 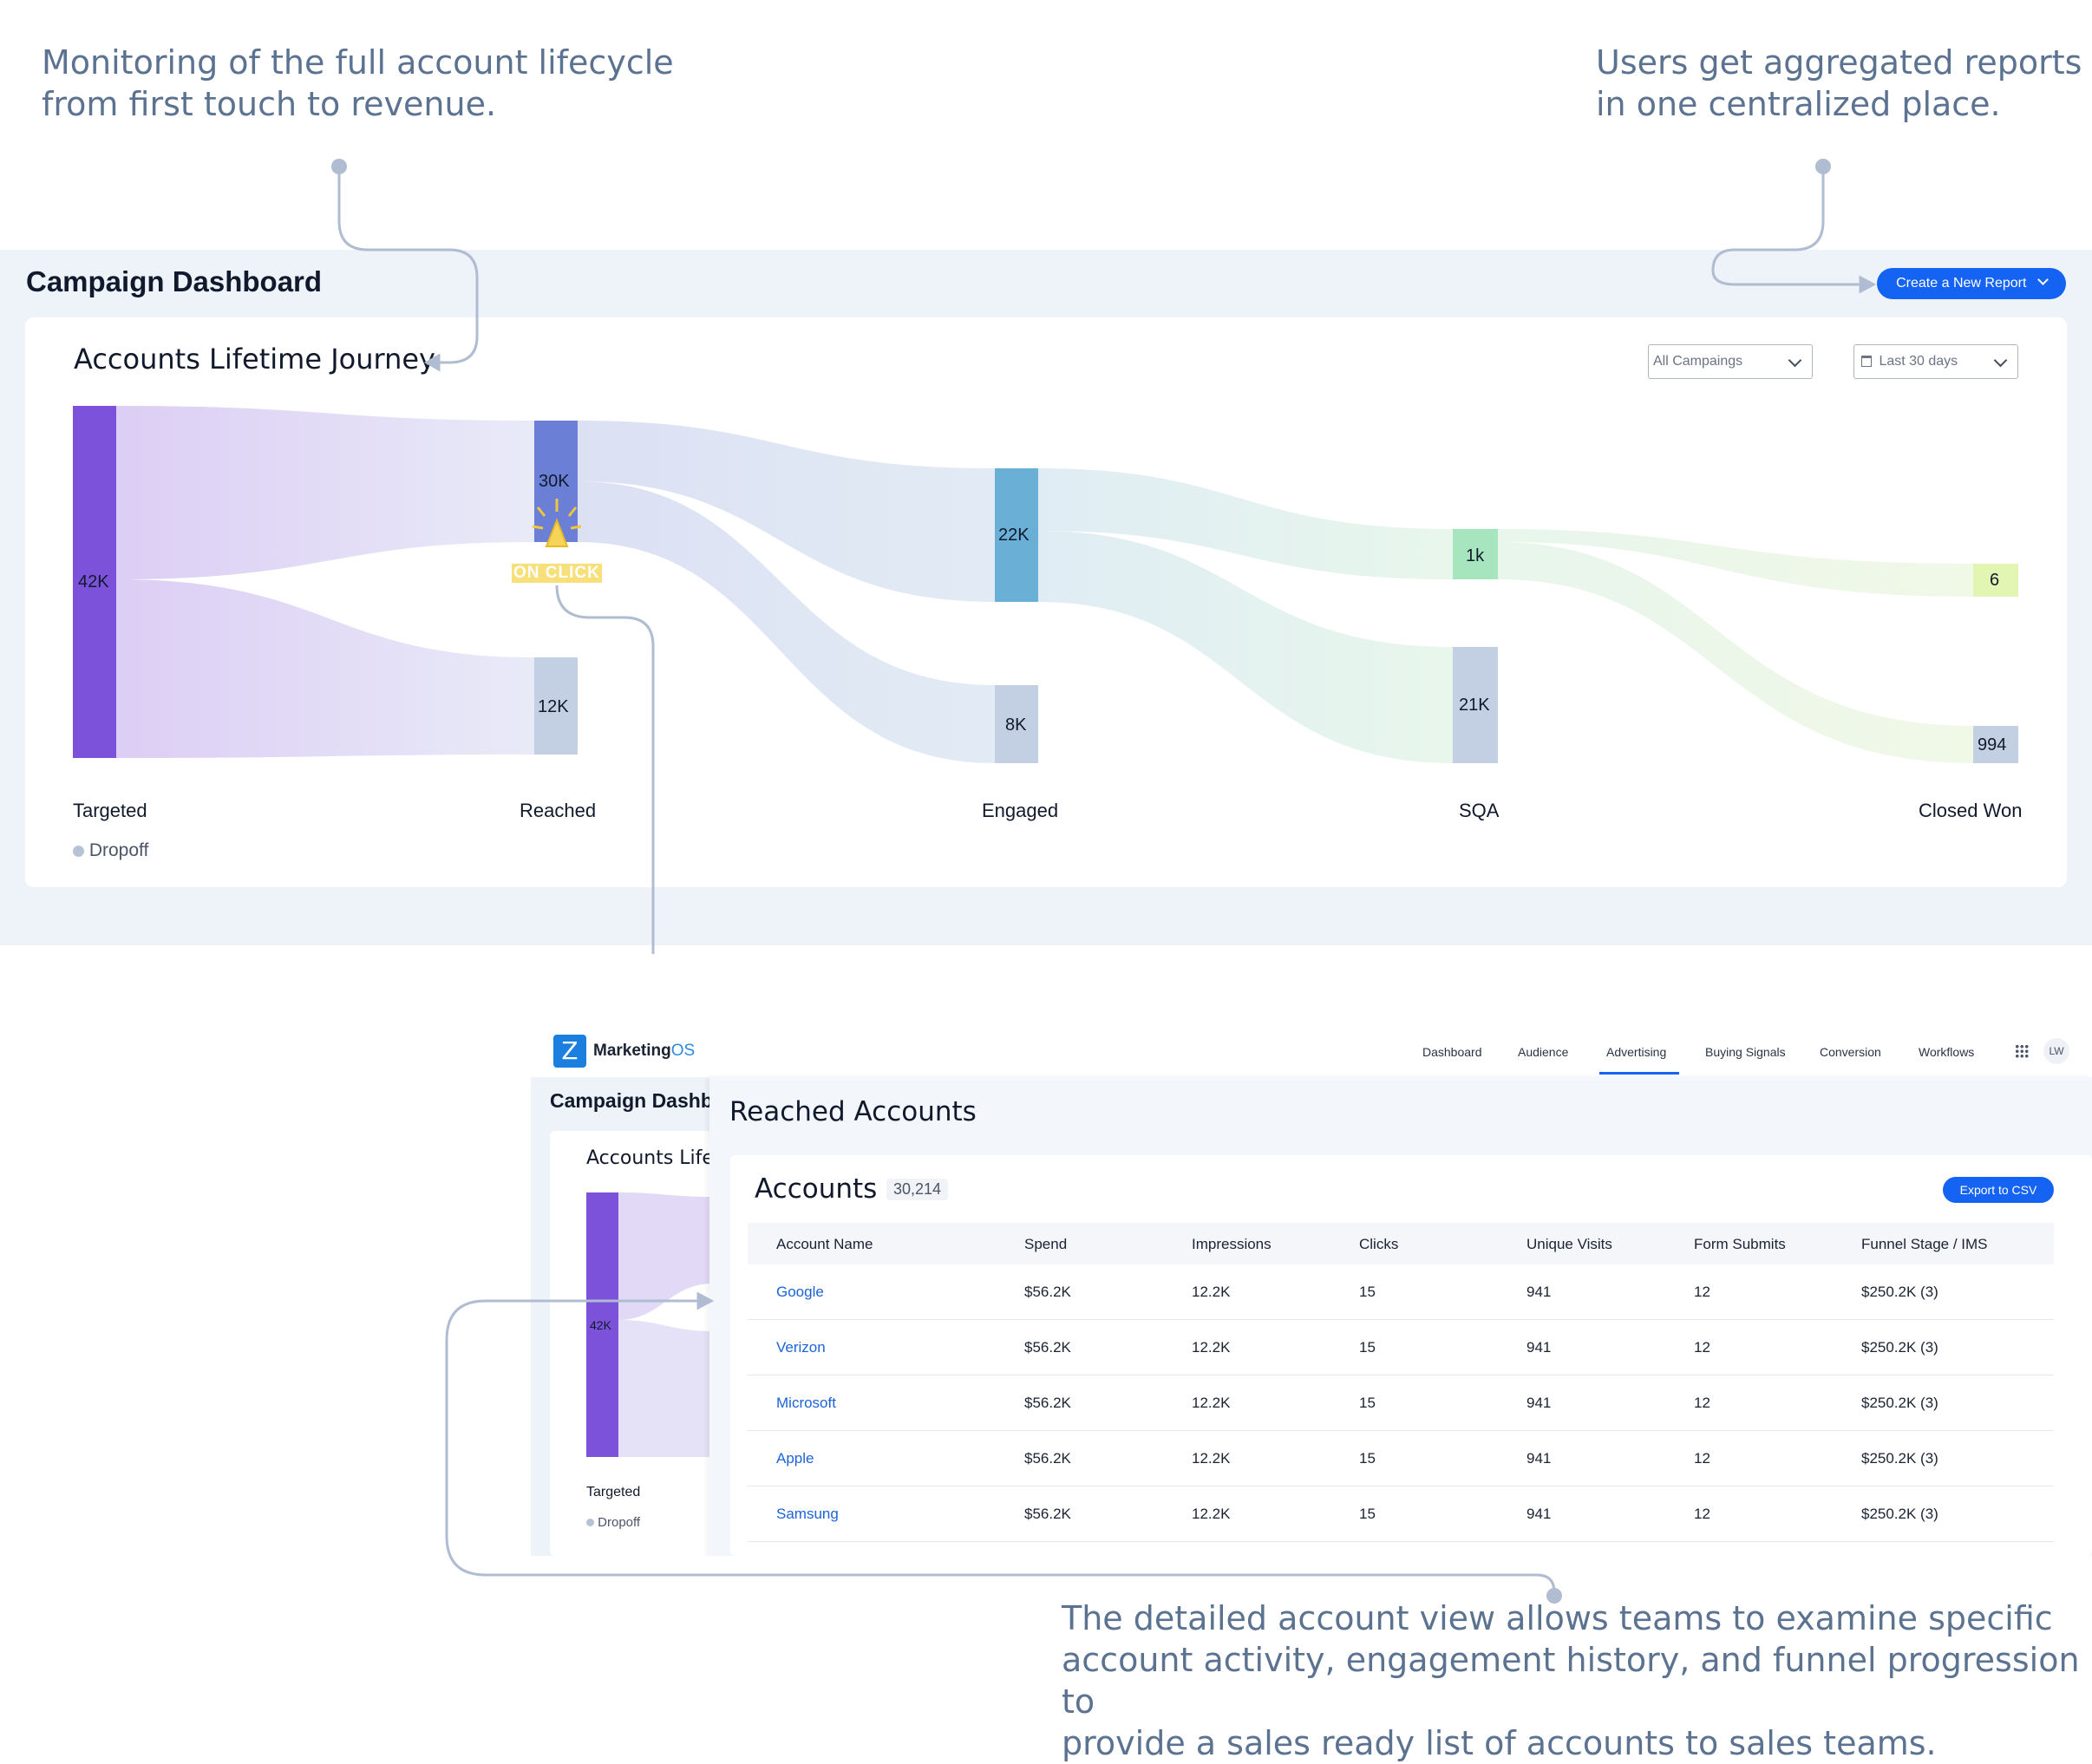 I want to click on table-row: Verizon $56.2K 12.2K 15 941 12 $250.2K (3), so click(x=1401, y=1347).